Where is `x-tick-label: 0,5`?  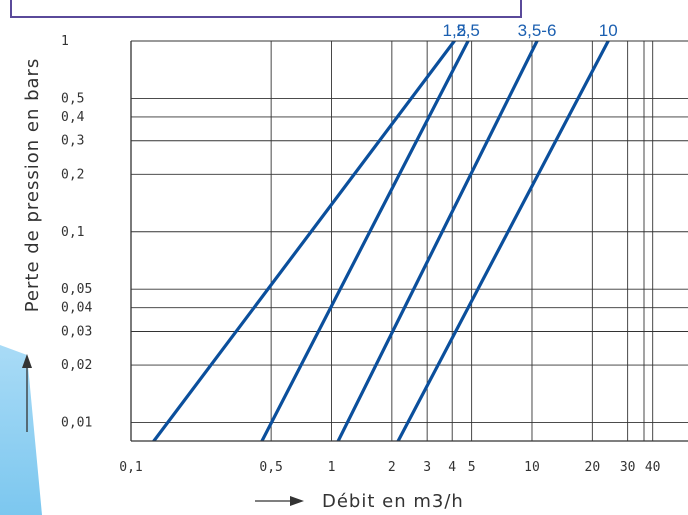 x-tick-label: 0,5 is located at coordinates (270, 467).